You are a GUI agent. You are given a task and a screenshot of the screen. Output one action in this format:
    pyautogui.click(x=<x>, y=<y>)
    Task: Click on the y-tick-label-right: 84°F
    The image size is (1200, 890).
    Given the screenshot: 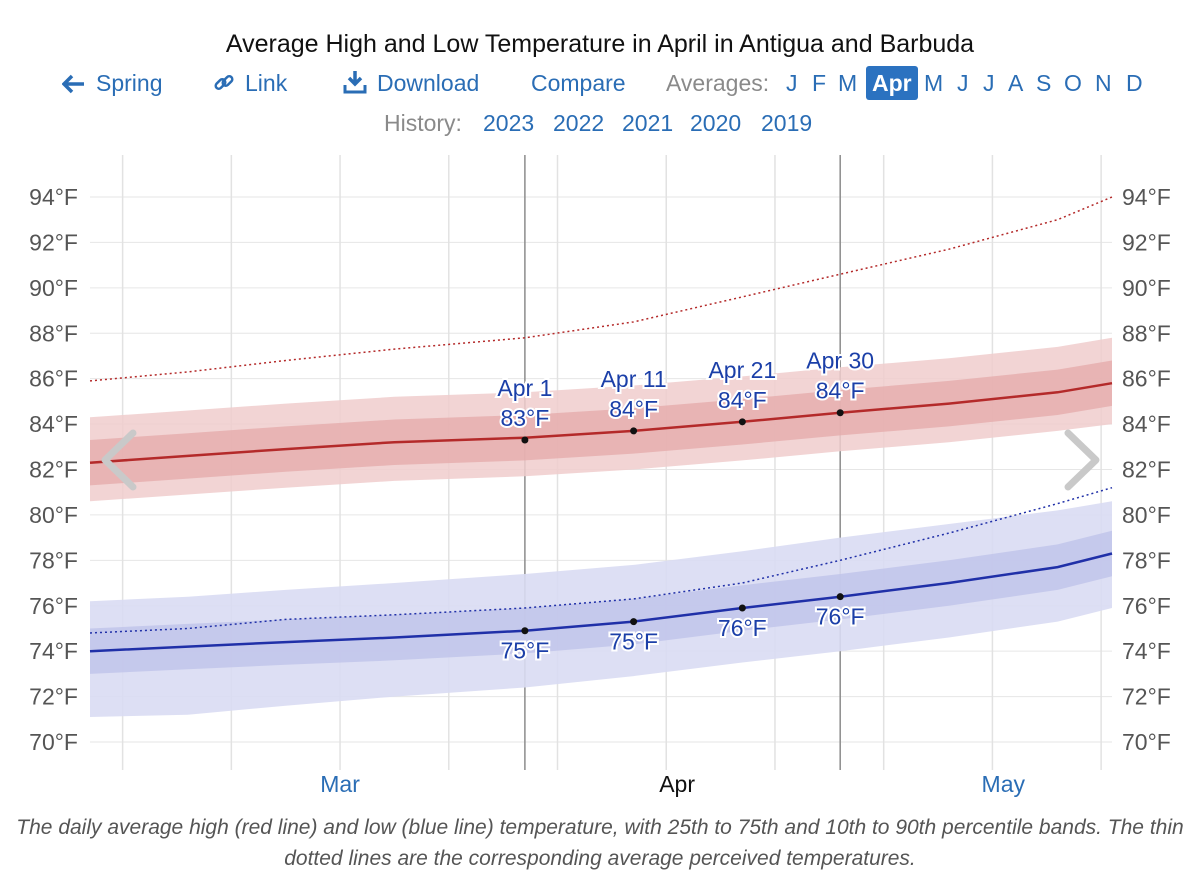 What is the action you would take?
    pyautogui.click(x=1146, y=424)
    